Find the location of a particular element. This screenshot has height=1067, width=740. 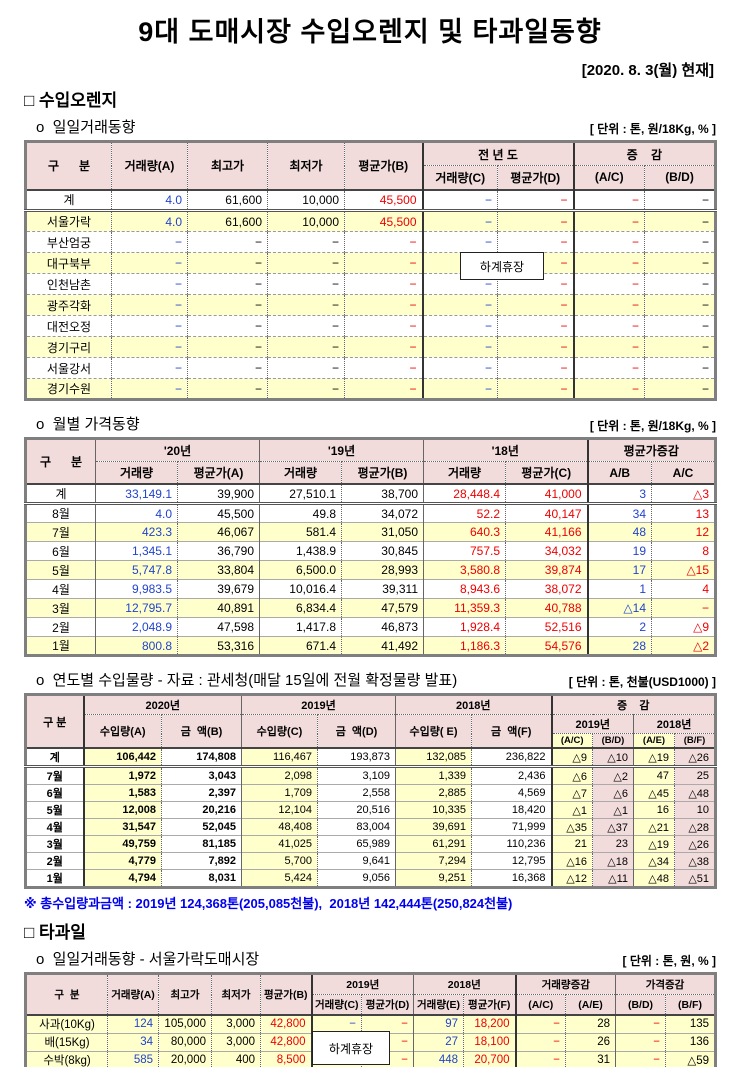

data-cell: △45 is located at coordinates (654, 793).